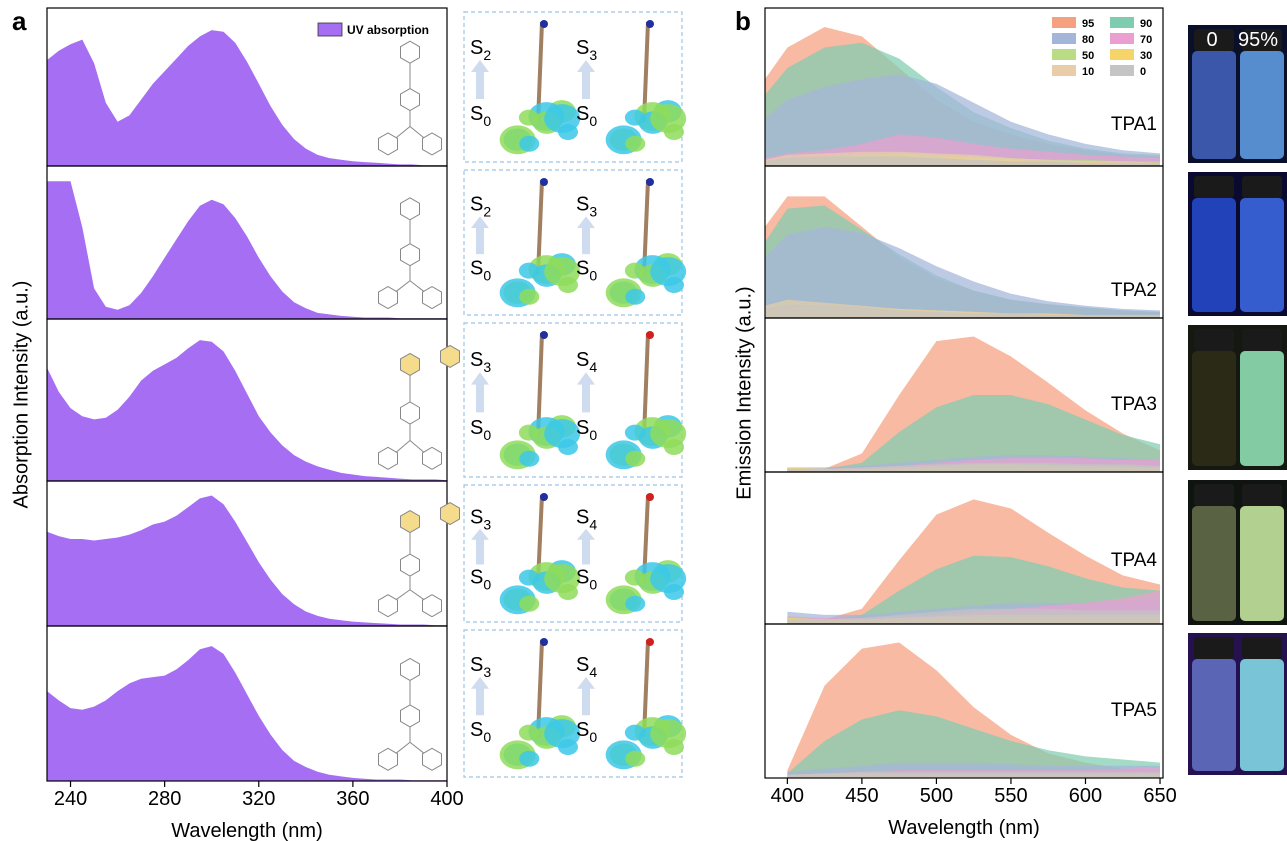  I want to click on subplot-label: TPA5, so click(1134, 710).